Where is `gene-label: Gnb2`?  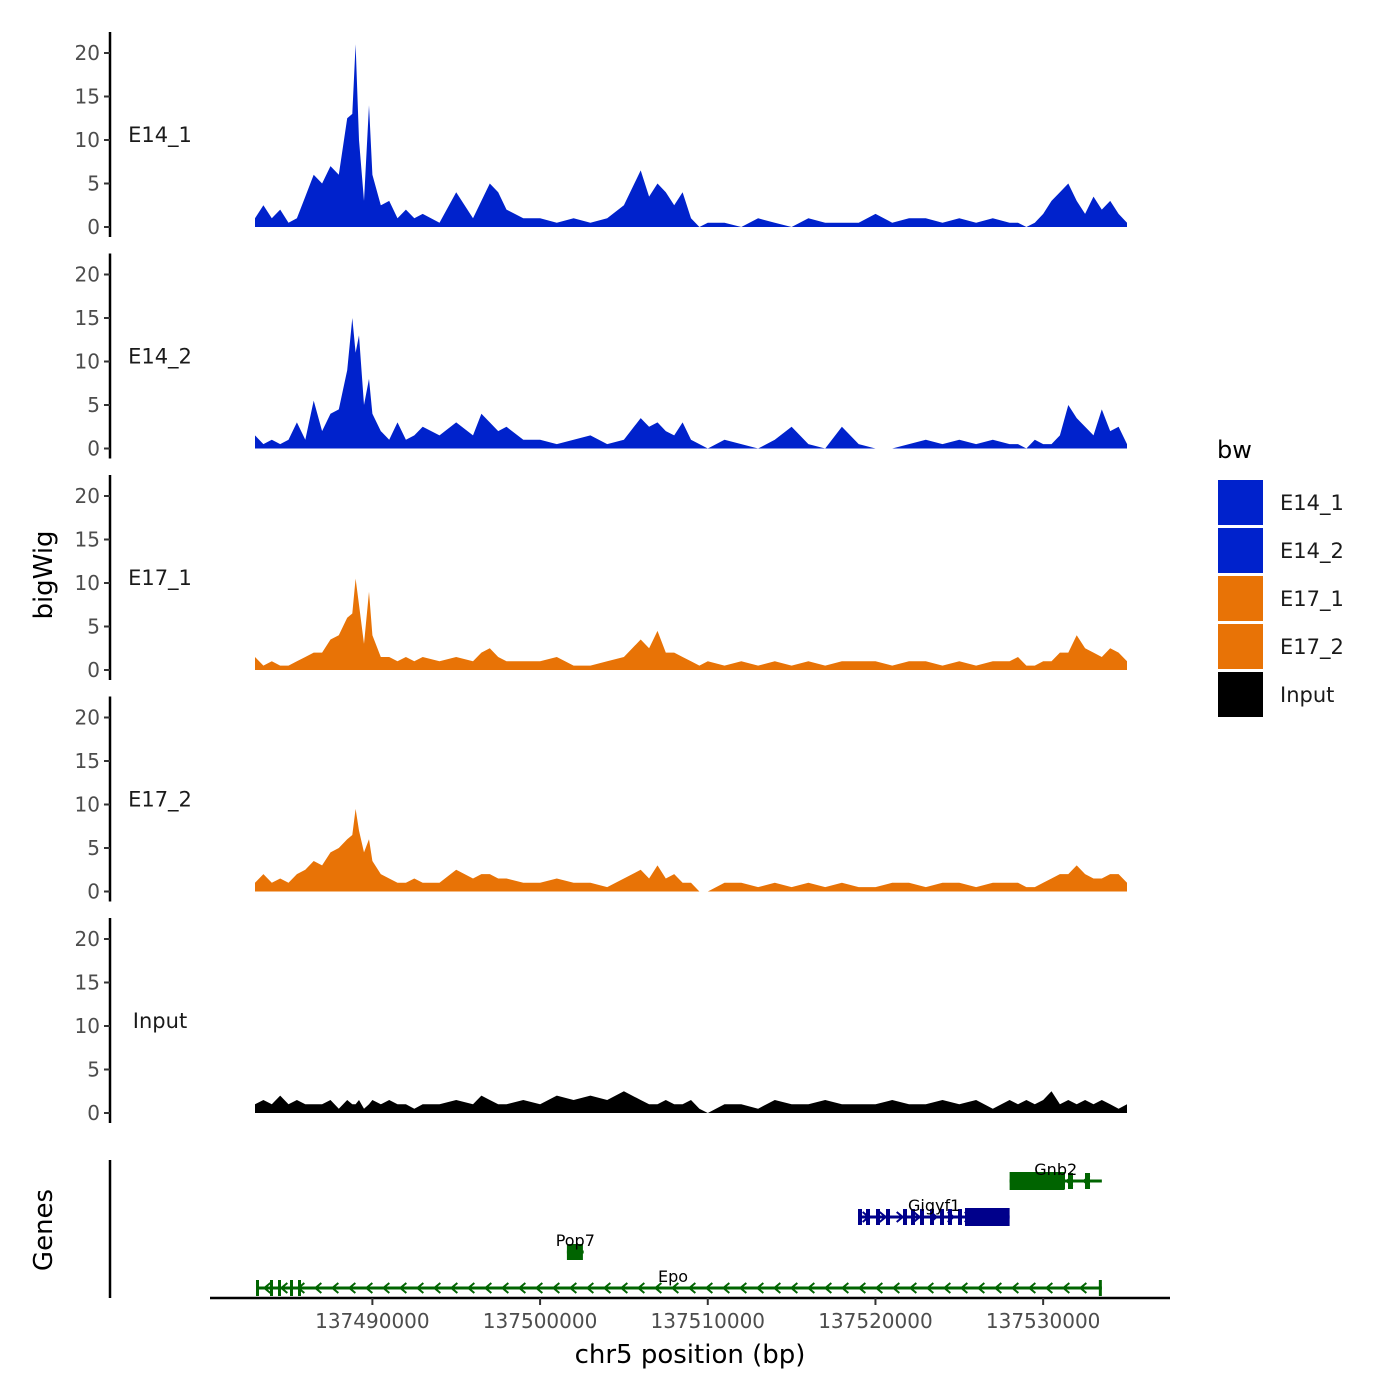 gene-label: Gnb2 is located at coordinates (1055, 1169).